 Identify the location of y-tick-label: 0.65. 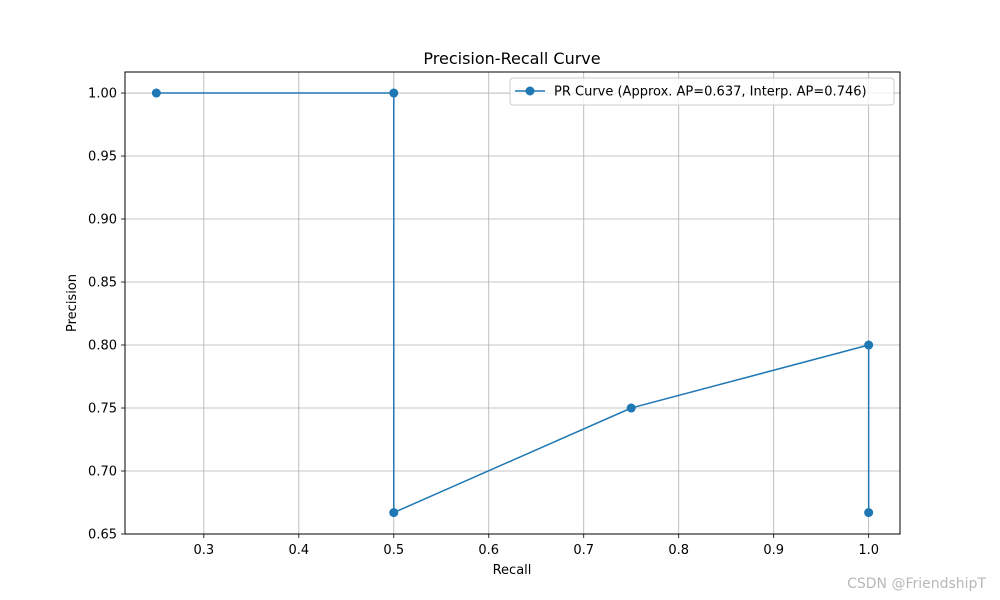
(102, 535).